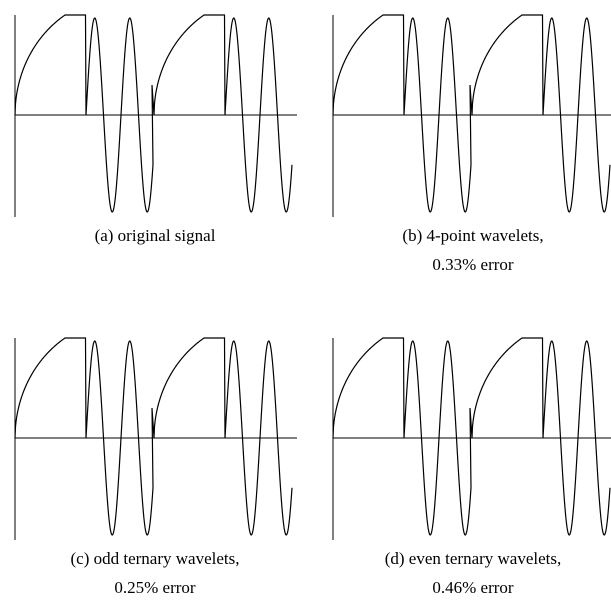  Describe the element at coordinates (472, 235) in the screenshot. I see `caption: (b) 4-point wavelets,` at that location.